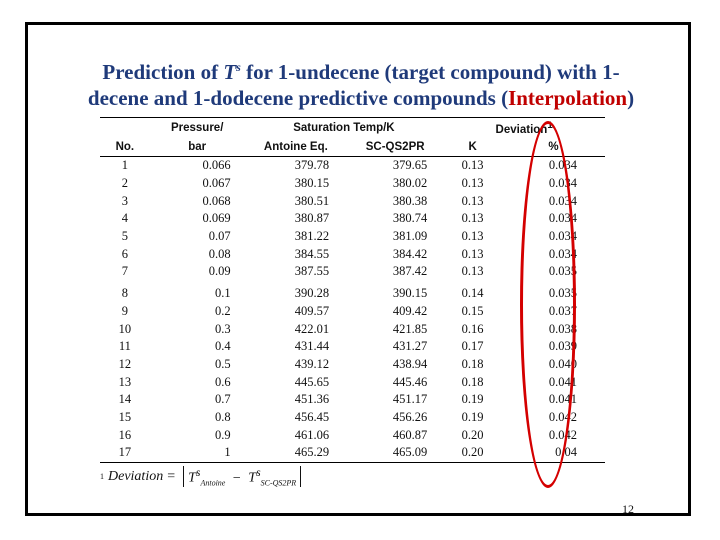 The height and width of the screenshot is (540, 720). I want to click on table-row: 16 0.9 461.06 460.87 0.20 0.042, so click(352, 435).